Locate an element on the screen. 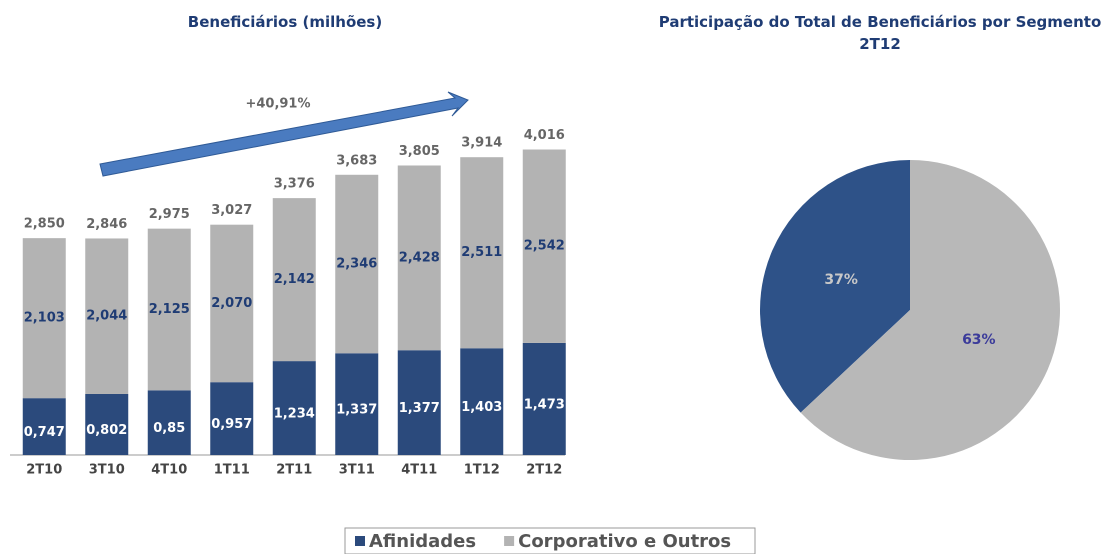  total-label: 3,805 is located at coordinates (419, 151).